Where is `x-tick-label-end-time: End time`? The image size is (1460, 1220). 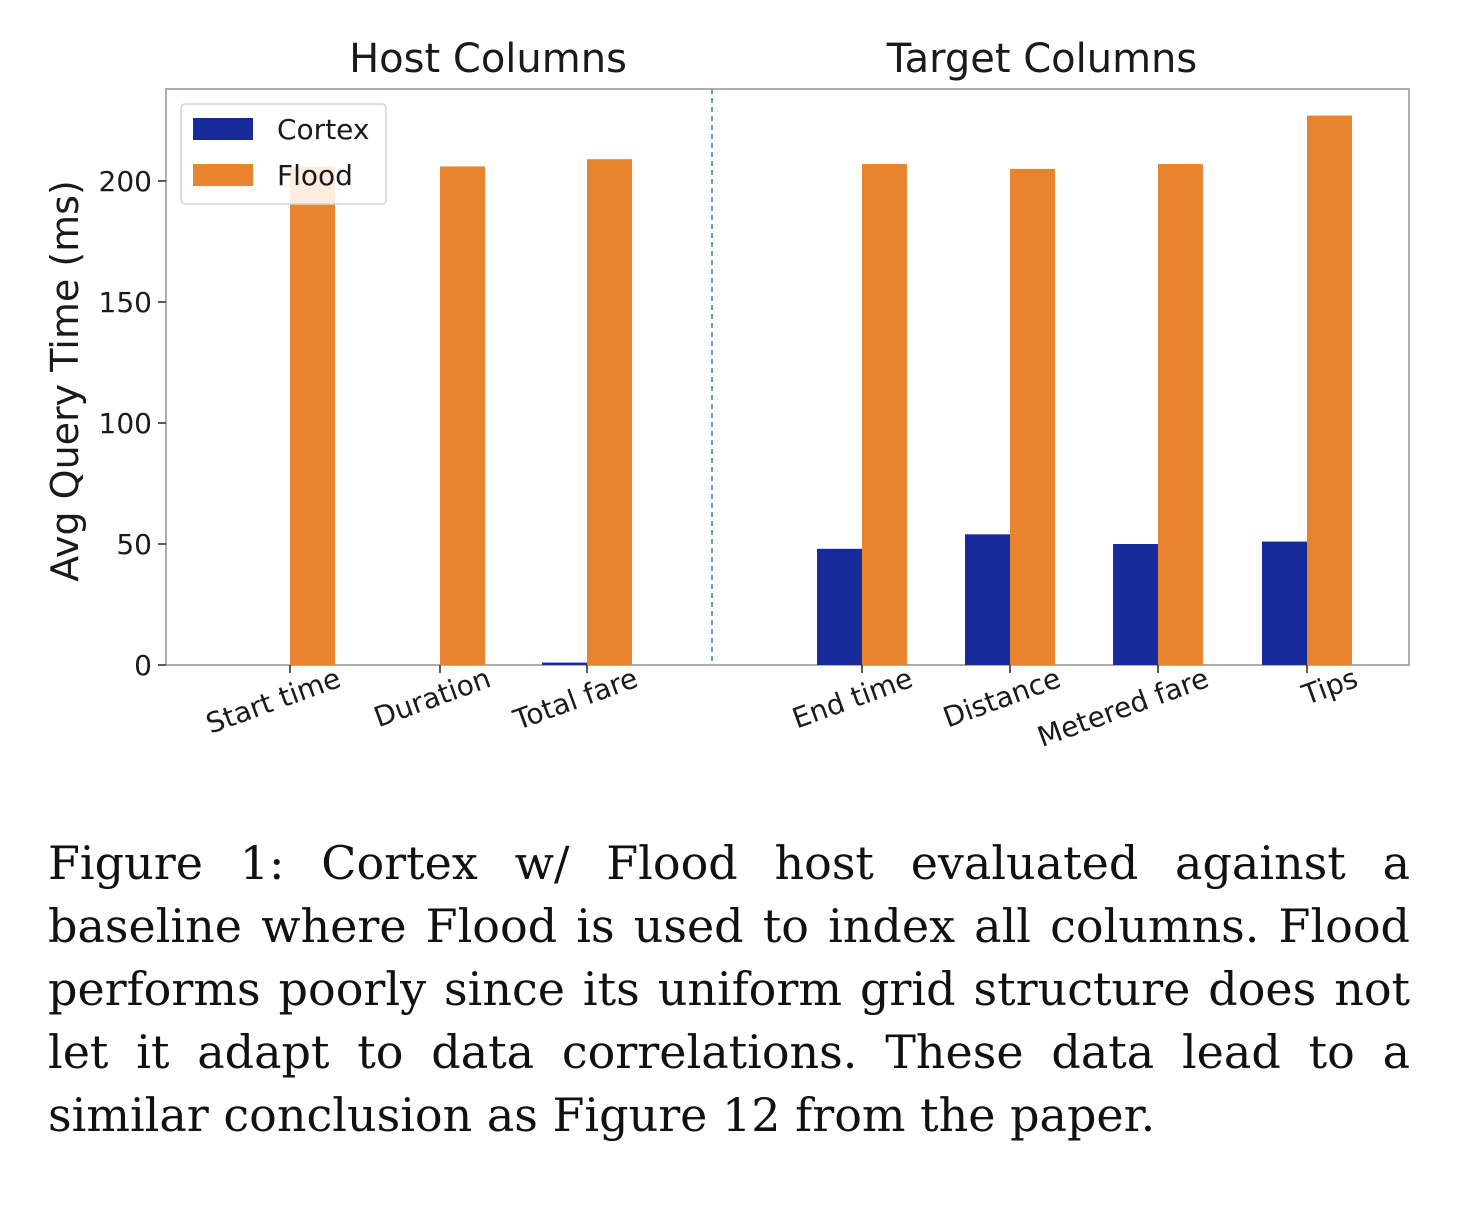 x-tick-label-end-time: End time is located at coordinates (852, 698).